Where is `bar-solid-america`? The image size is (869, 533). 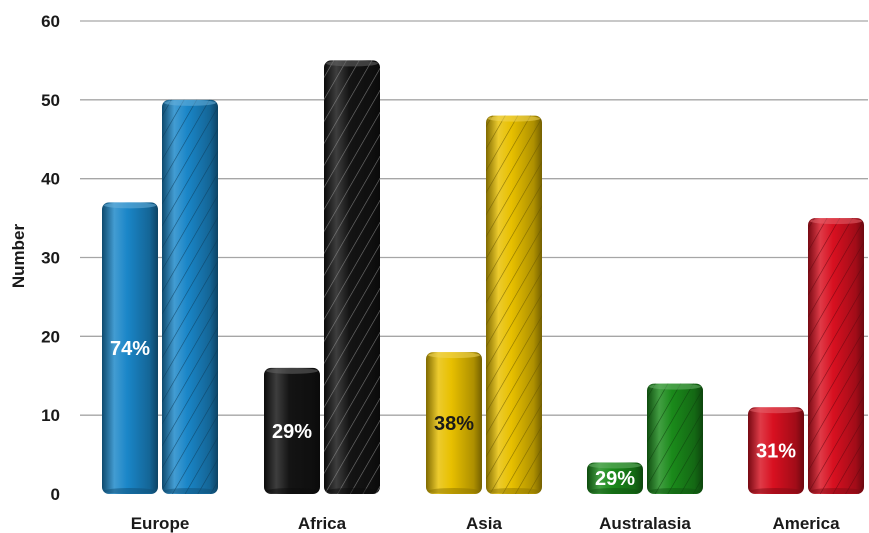
bar-solid-america is located at coordinates (776, 450).